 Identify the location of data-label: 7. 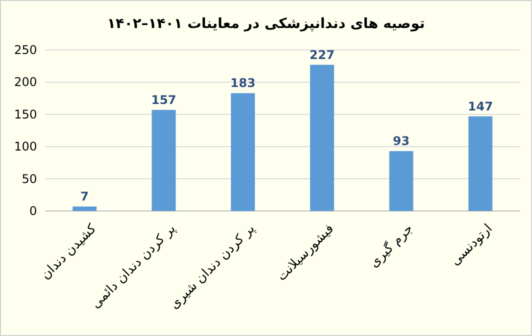
(84, 196).